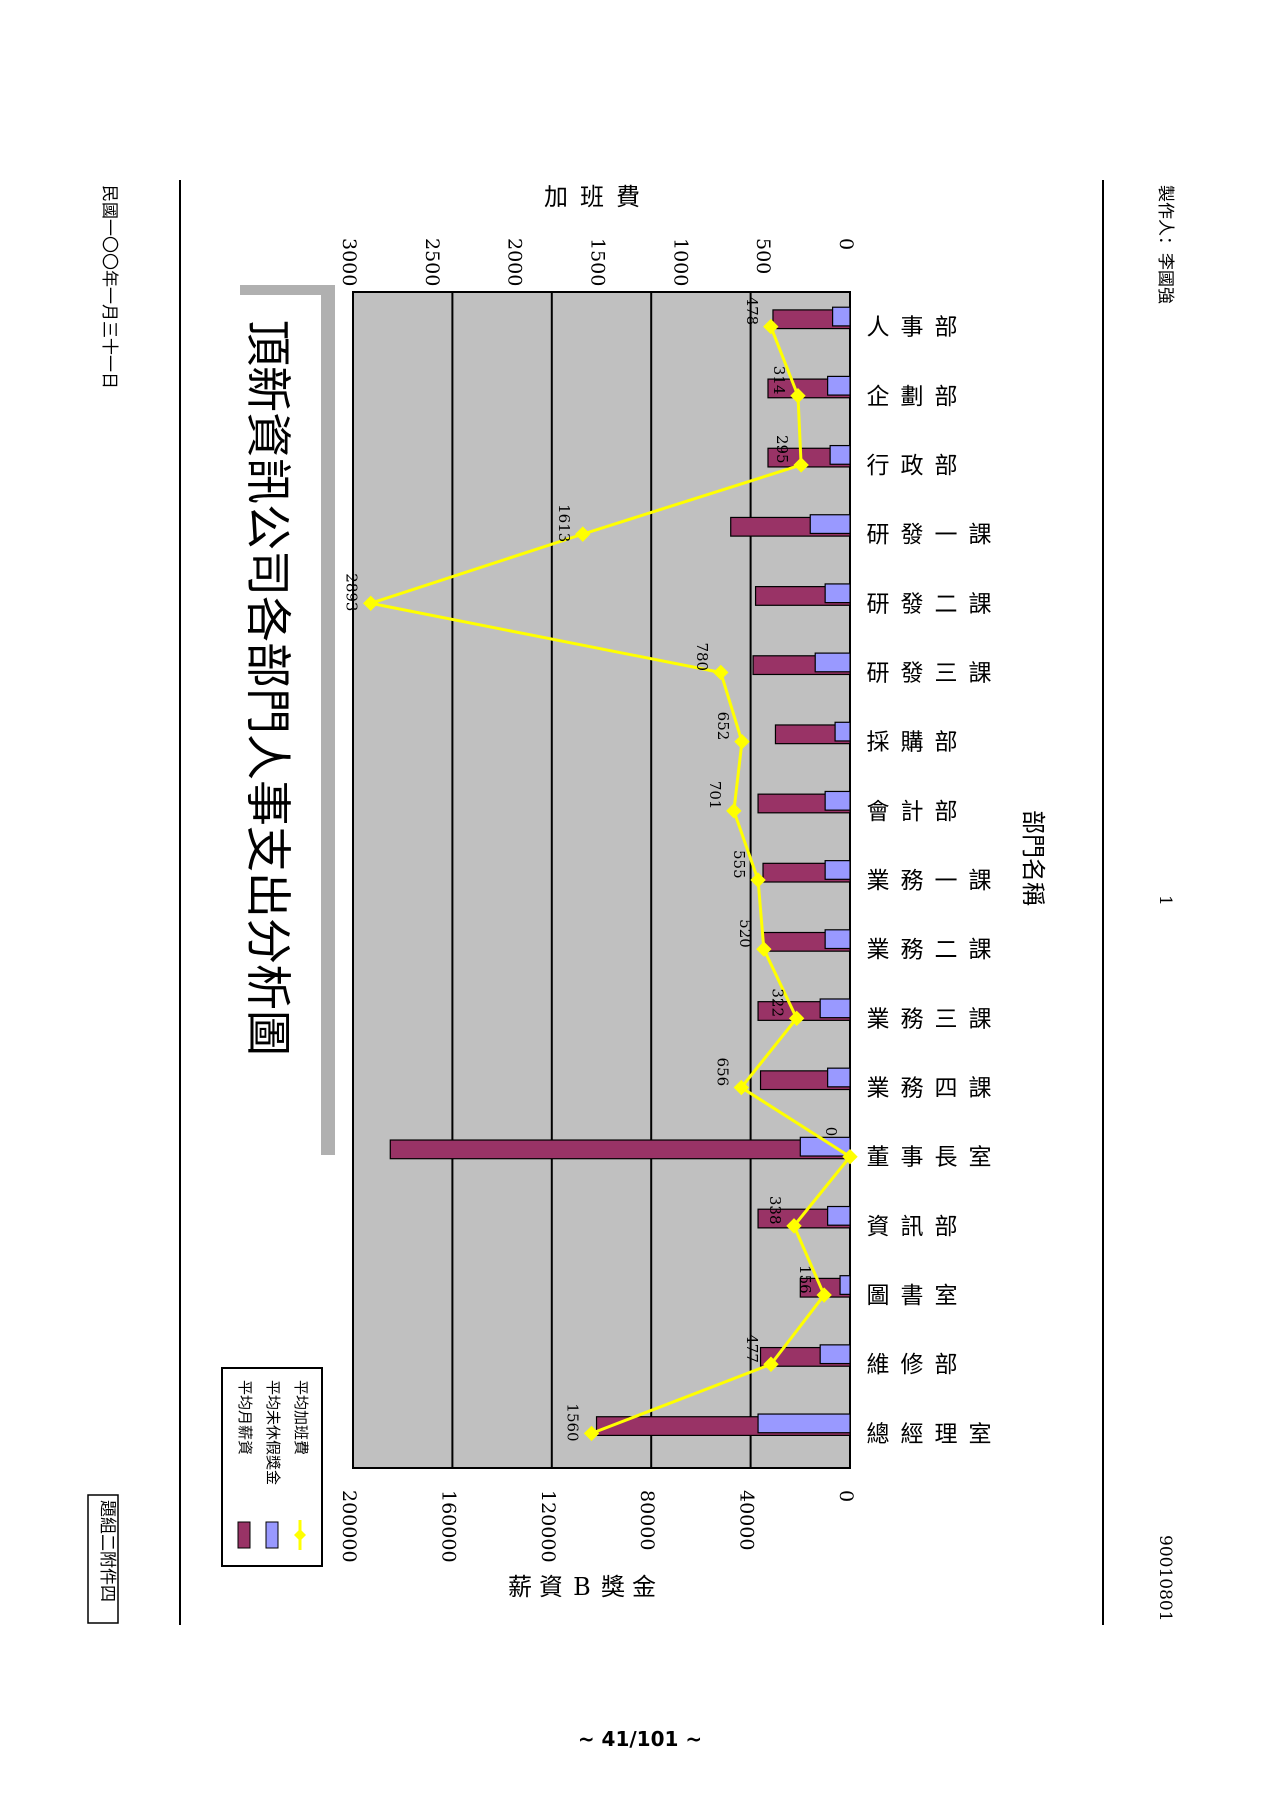 This screenshot has width=1280, height=1800. I want to click on category-label: 企劃部, so click(912, 397).